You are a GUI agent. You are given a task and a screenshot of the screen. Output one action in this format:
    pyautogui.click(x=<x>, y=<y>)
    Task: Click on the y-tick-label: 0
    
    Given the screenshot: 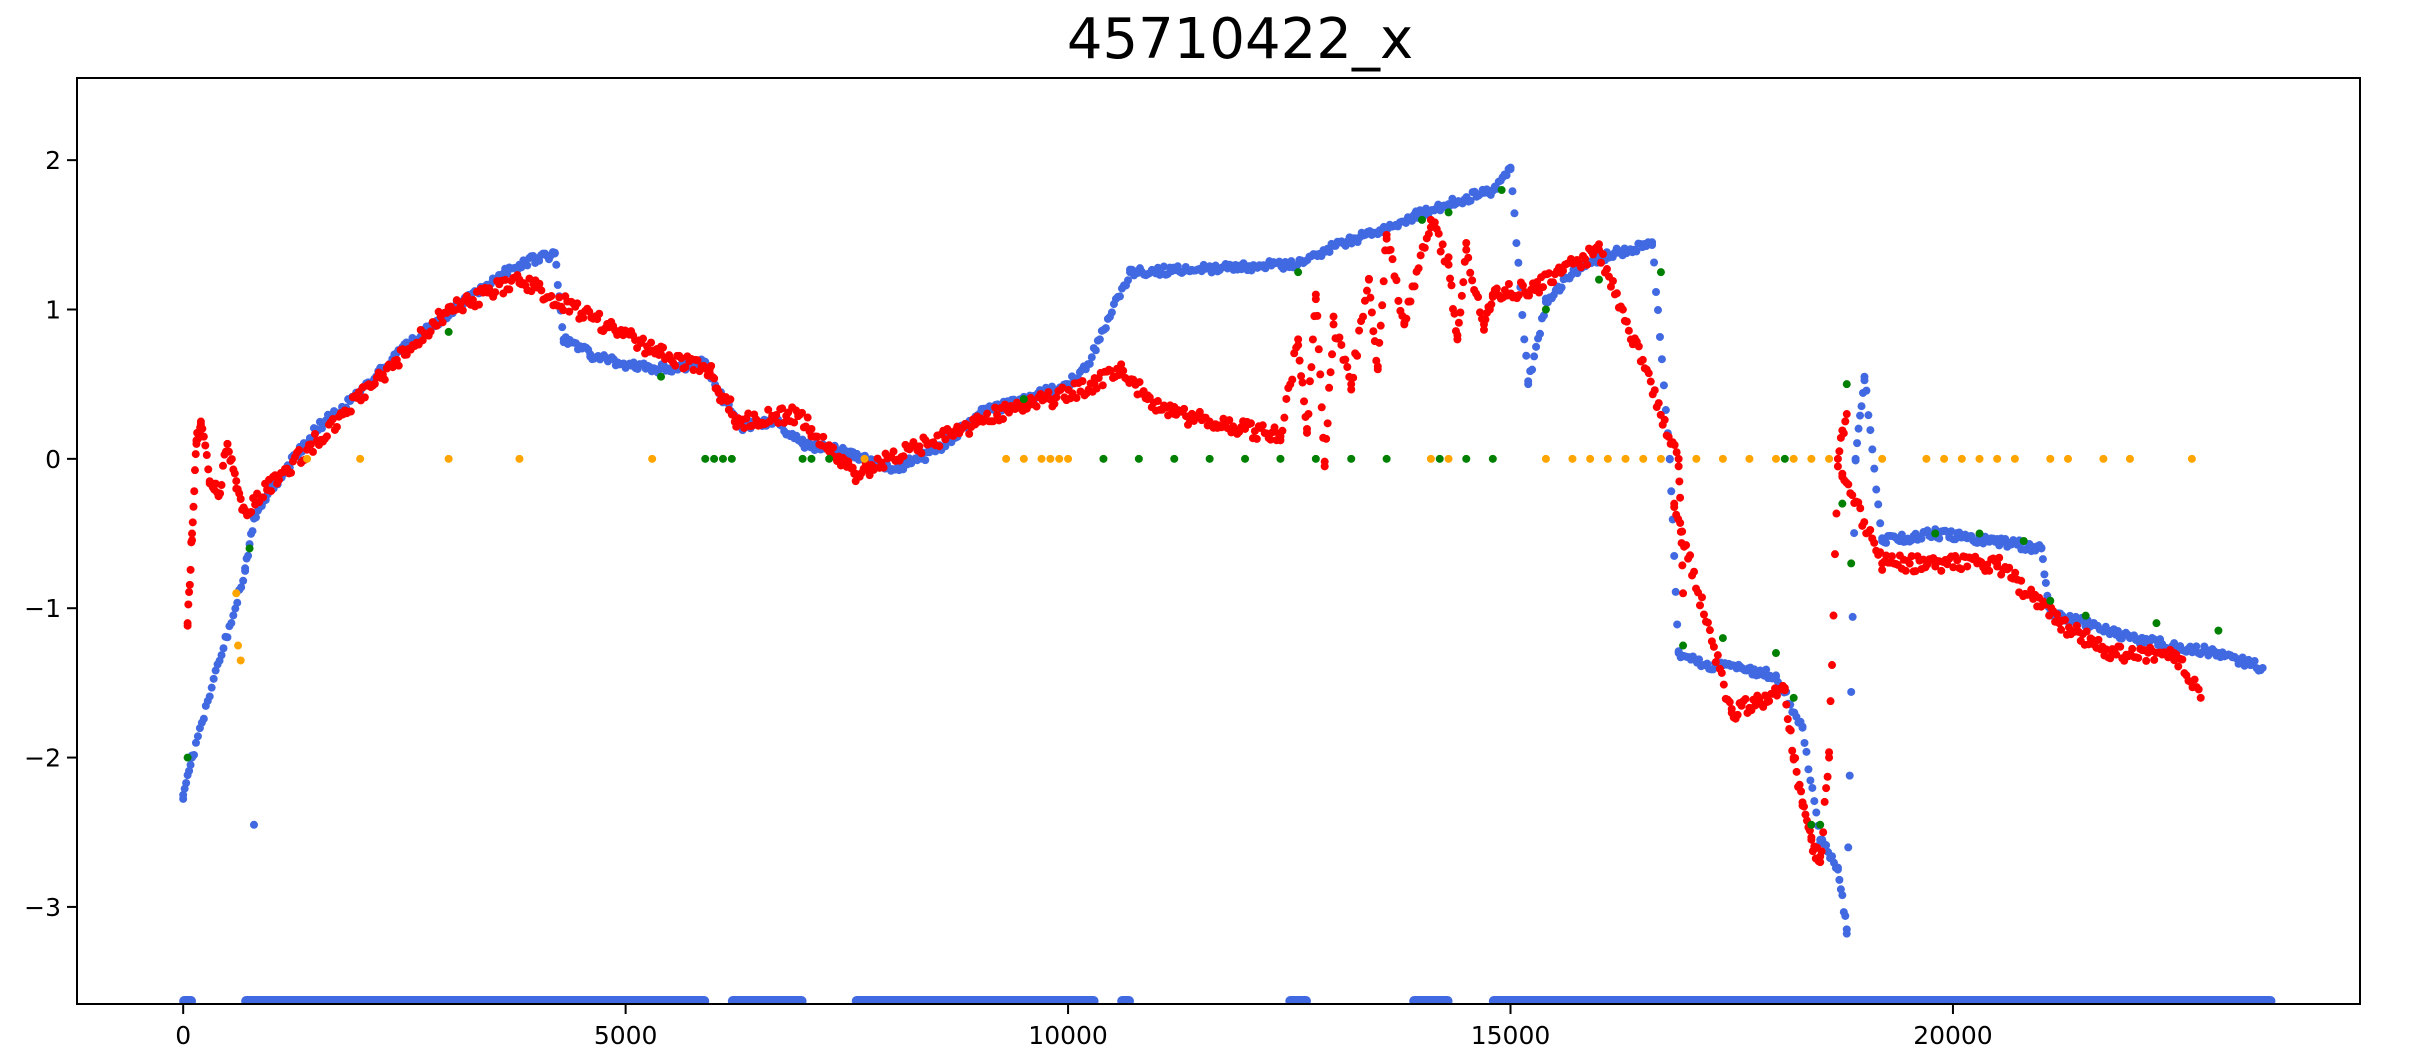 What is the action you would take?
    pyautogui.click(x=53, y=459)
    